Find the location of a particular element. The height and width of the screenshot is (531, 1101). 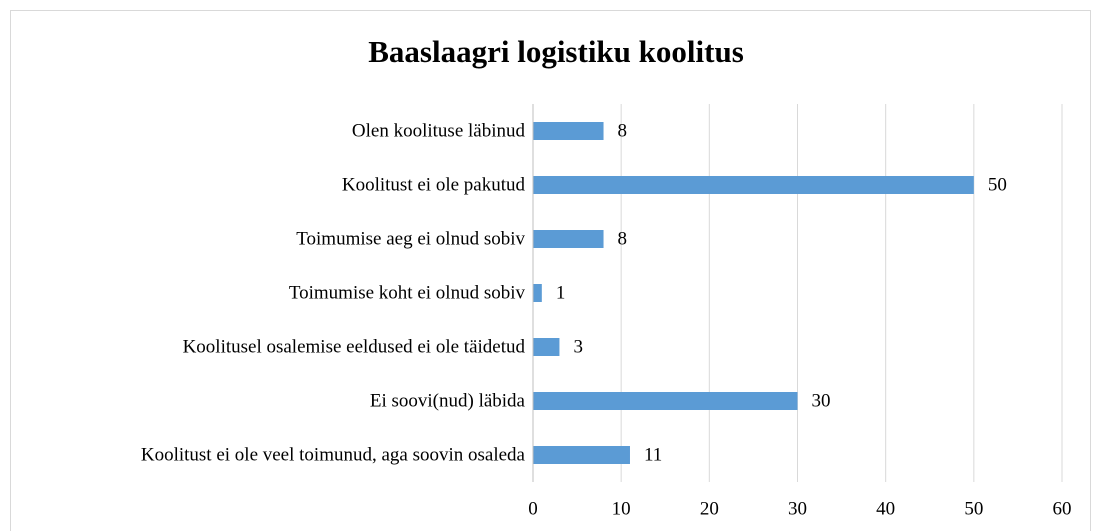

x-tick-label: 20 is located at coordinates (709, 508).